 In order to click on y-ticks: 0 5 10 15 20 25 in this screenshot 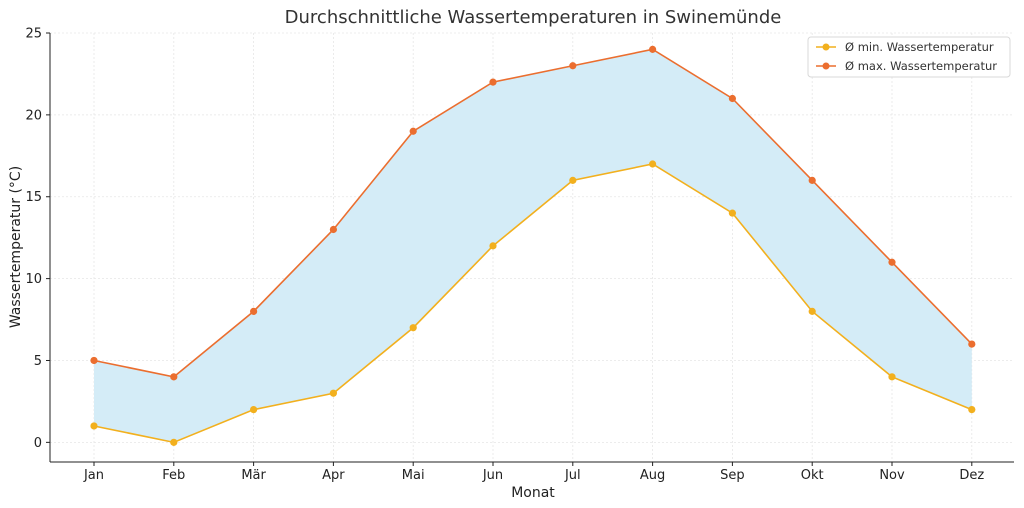, I will do `click(37, 239)`.